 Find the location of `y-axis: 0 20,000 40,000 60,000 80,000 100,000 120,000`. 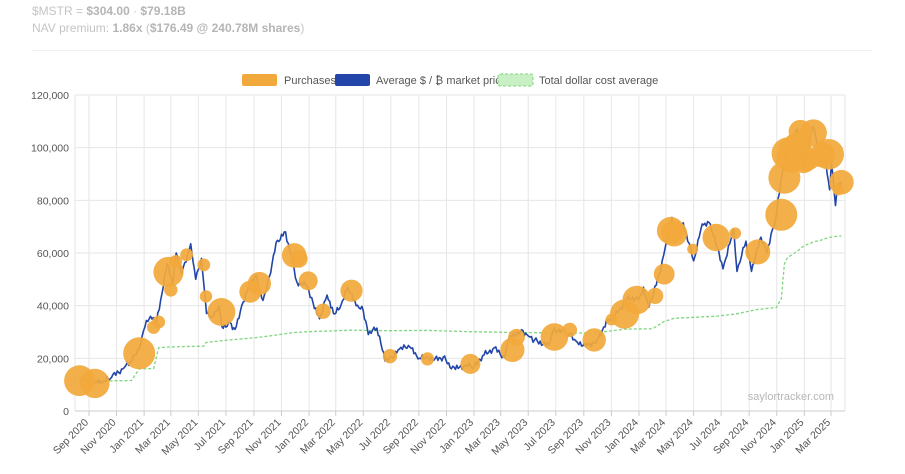

y-axis: 0 20,000 40,000 60,000 80,000 100,000 120,000 is located at coordinates (50, 254).